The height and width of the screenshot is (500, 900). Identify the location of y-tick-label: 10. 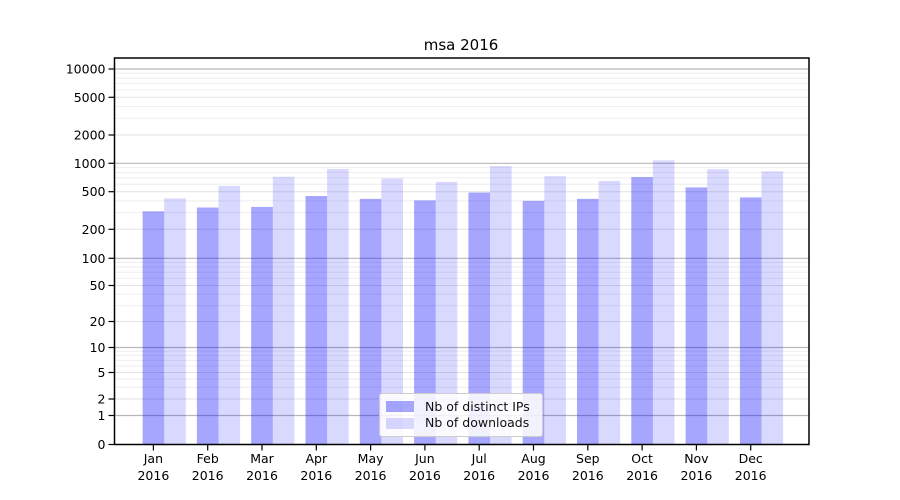
(98, 347).